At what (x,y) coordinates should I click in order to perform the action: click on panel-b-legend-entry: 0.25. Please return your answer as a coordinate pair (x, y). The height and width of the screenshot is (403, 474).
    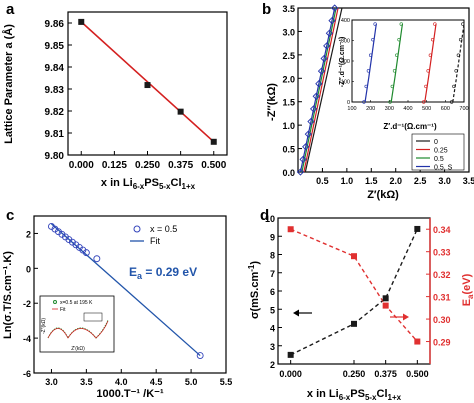
    Looking at the image, I should click on (441, 151).